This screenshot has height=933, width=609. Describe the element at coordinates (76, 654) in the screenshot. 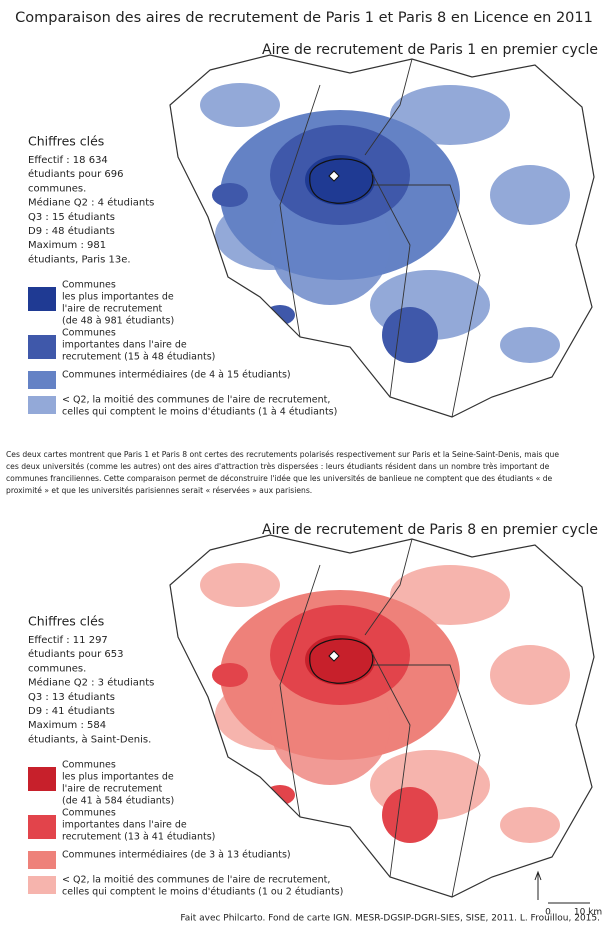

I see `key-line: étudiants pour 653` at that location.